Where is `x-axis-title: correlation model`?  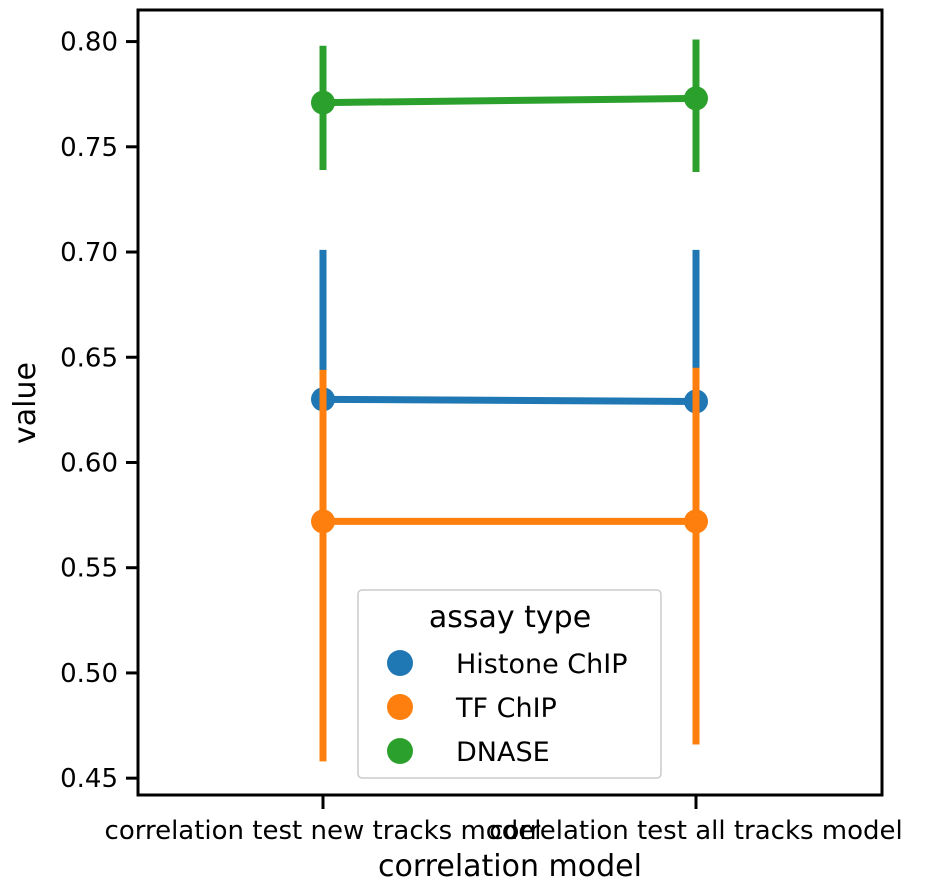 x-axis-title: correlation model is located at coordinates (510, 866).